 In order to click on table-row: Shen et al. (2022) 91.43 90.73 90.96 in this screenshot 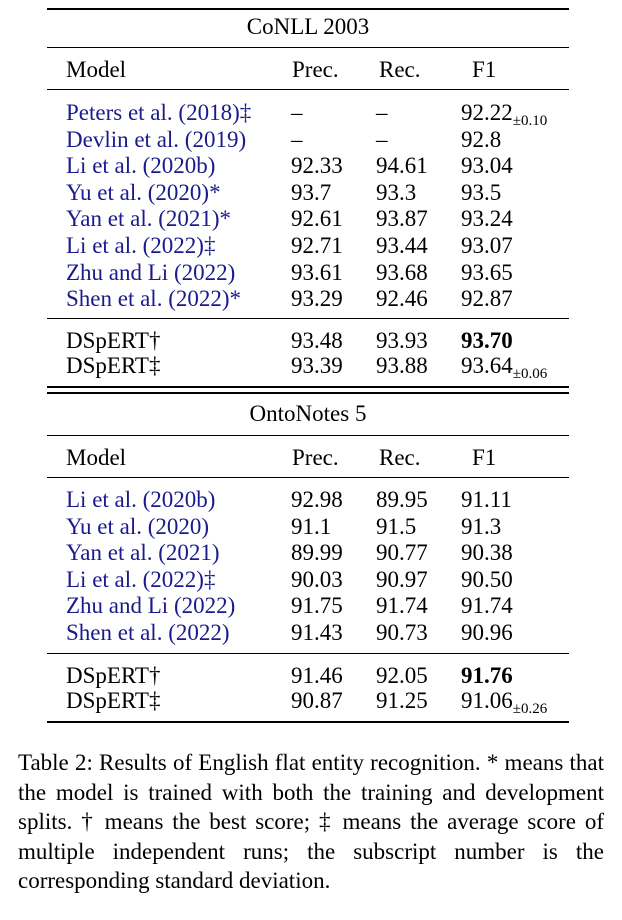, I will do `click(311, 632)`.